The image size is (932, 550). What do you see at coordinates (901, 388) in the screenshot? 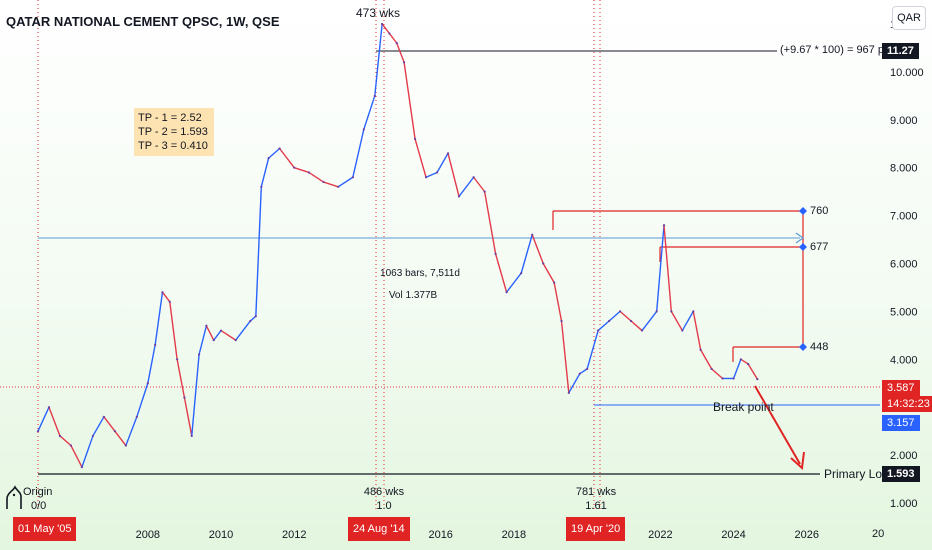
I see `price-label-current: 3.587` at bounding box center [901, 388].